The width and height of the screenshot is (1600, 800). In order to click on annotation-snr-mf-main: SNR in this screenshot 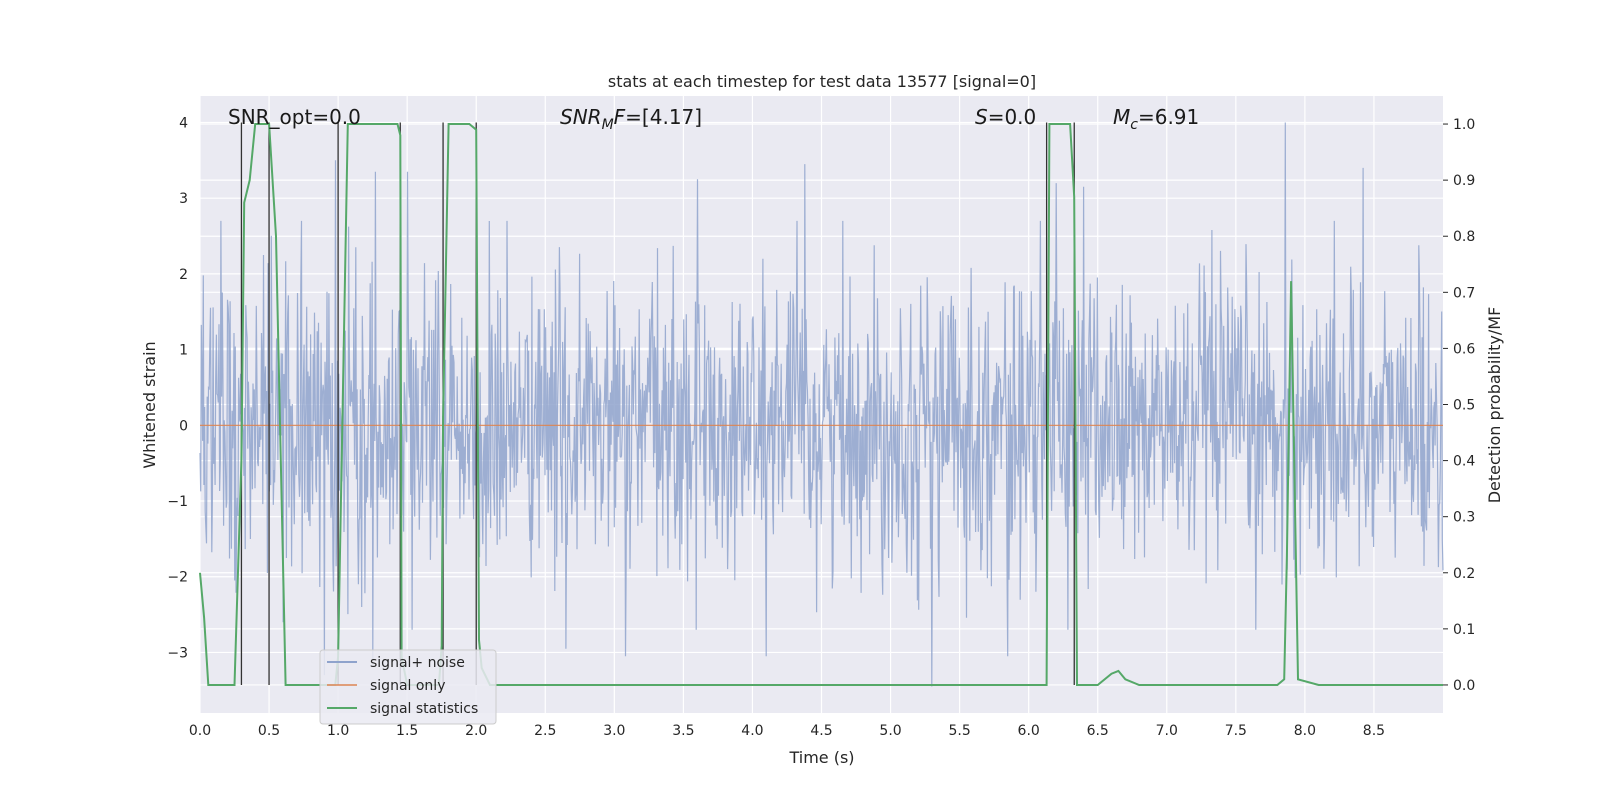, I will do `click(581, 117)`.